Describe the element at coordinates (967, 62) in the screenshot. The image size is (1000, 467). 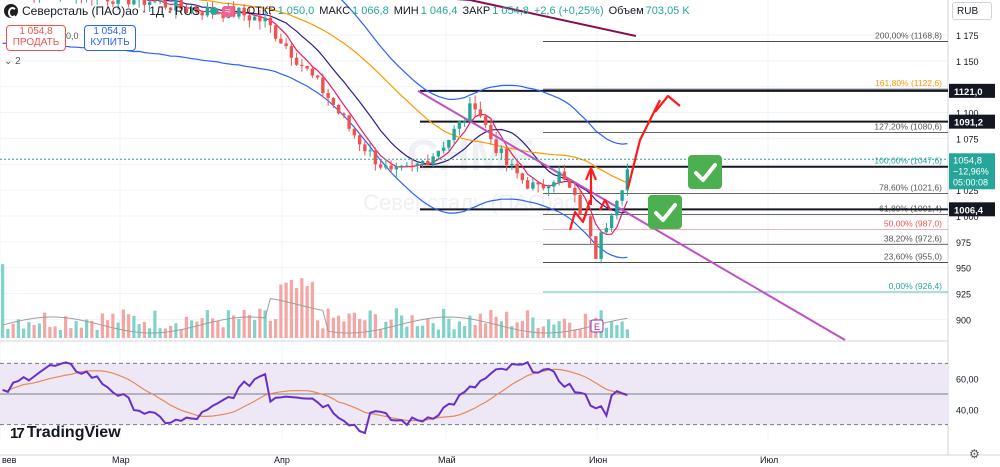
I see `price-tick-label: 1 150` at that location.